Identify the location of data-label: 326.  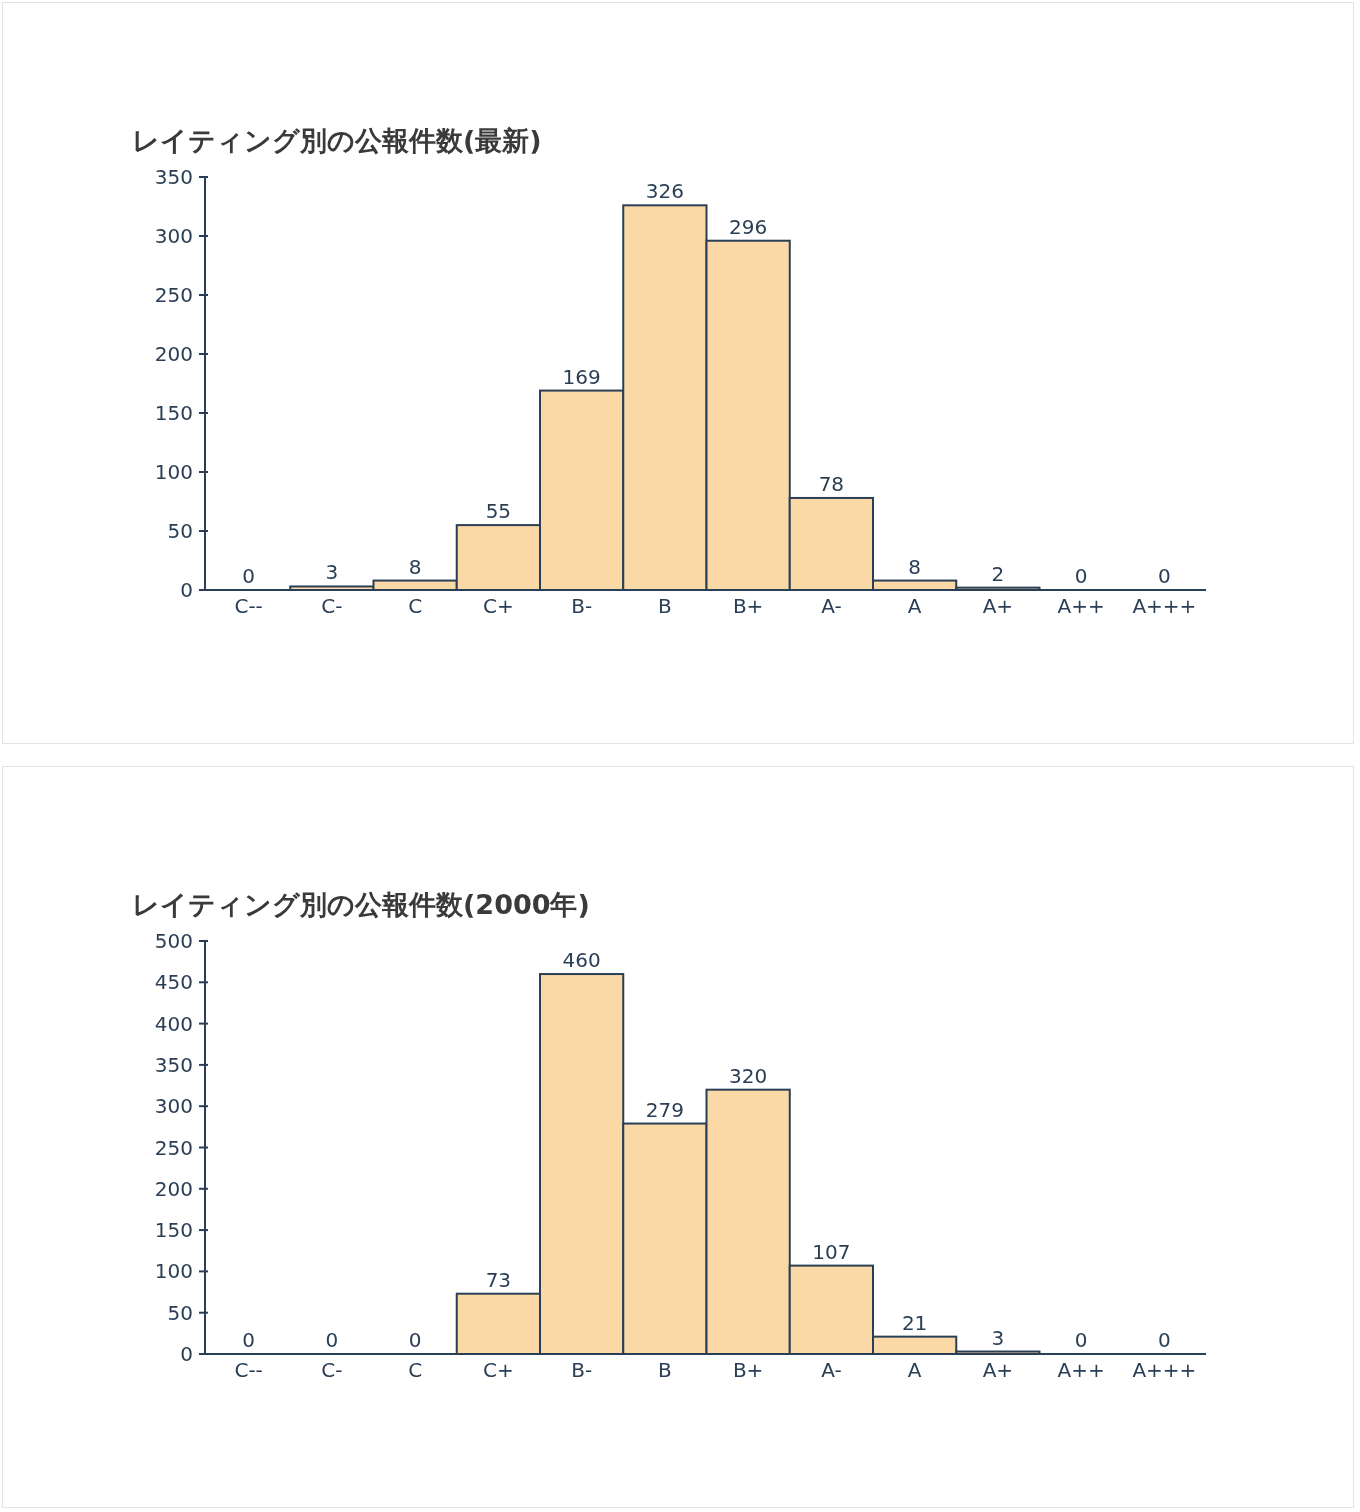
(664, 191).